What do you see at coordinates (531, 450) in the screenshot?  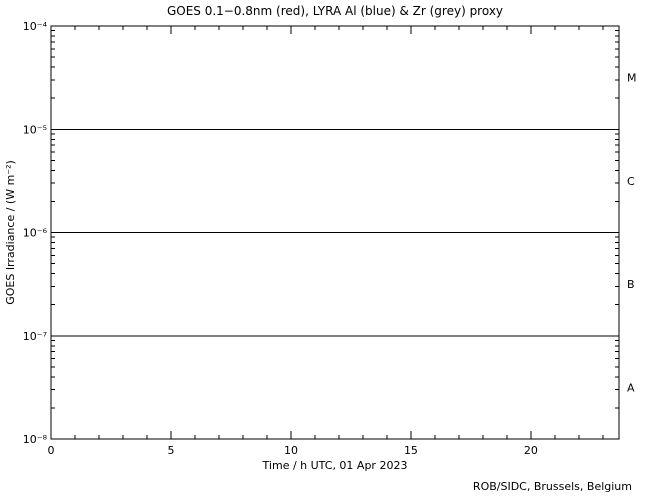 I see `x-tick-label: 20` at bounding box center [531, 450].